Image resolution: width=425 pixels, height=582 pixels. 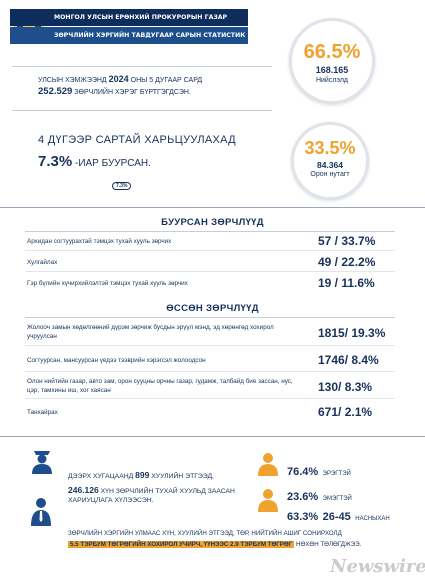 I want to click on capital-percent: 66.5%, so click(x=332, y=52).